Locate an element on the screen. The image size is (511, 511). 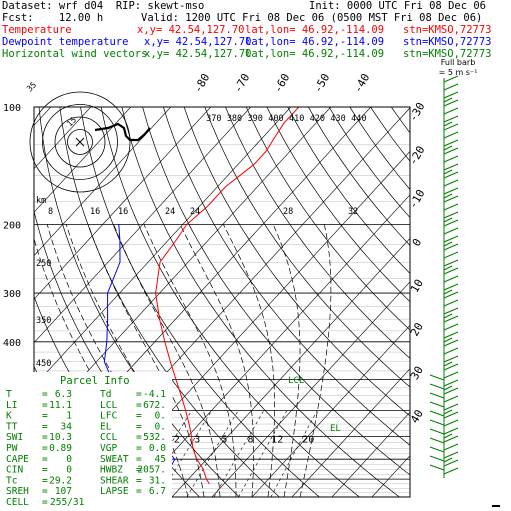
dataset-label: Dataset: wrf d04 is located at coordinates (53, 6).